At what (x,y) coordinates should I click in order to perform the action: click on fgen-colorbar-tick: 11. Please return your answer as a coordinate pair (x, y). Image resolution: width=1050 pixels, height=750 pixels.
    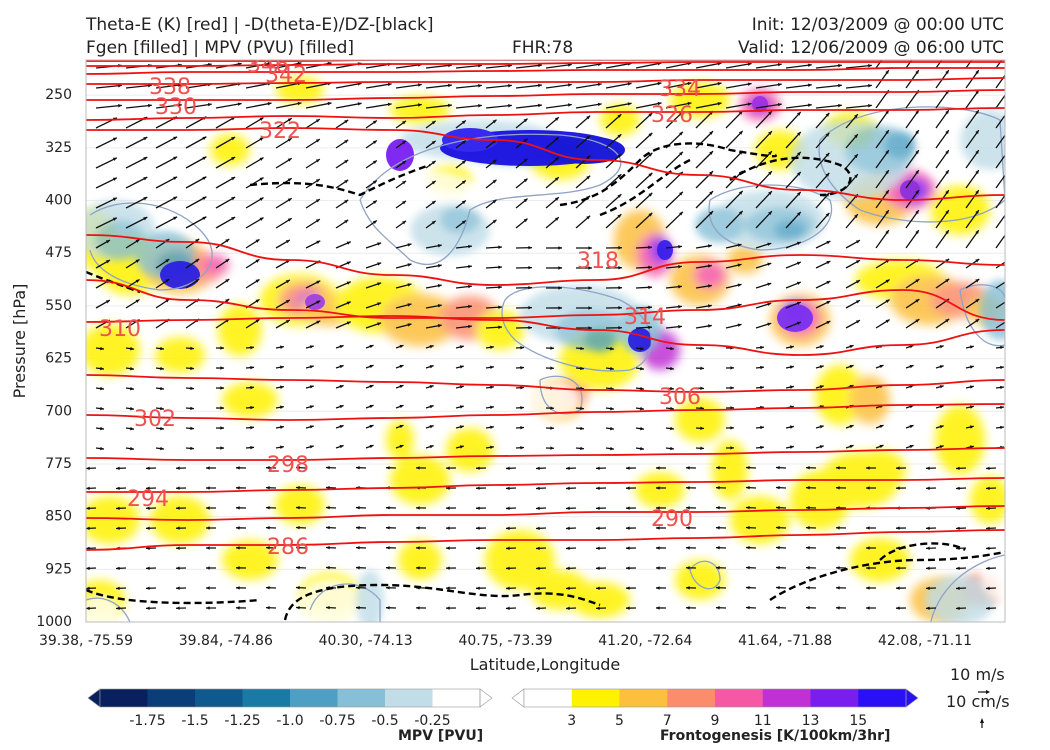
    Looking at the image, I should click on (763, 721).